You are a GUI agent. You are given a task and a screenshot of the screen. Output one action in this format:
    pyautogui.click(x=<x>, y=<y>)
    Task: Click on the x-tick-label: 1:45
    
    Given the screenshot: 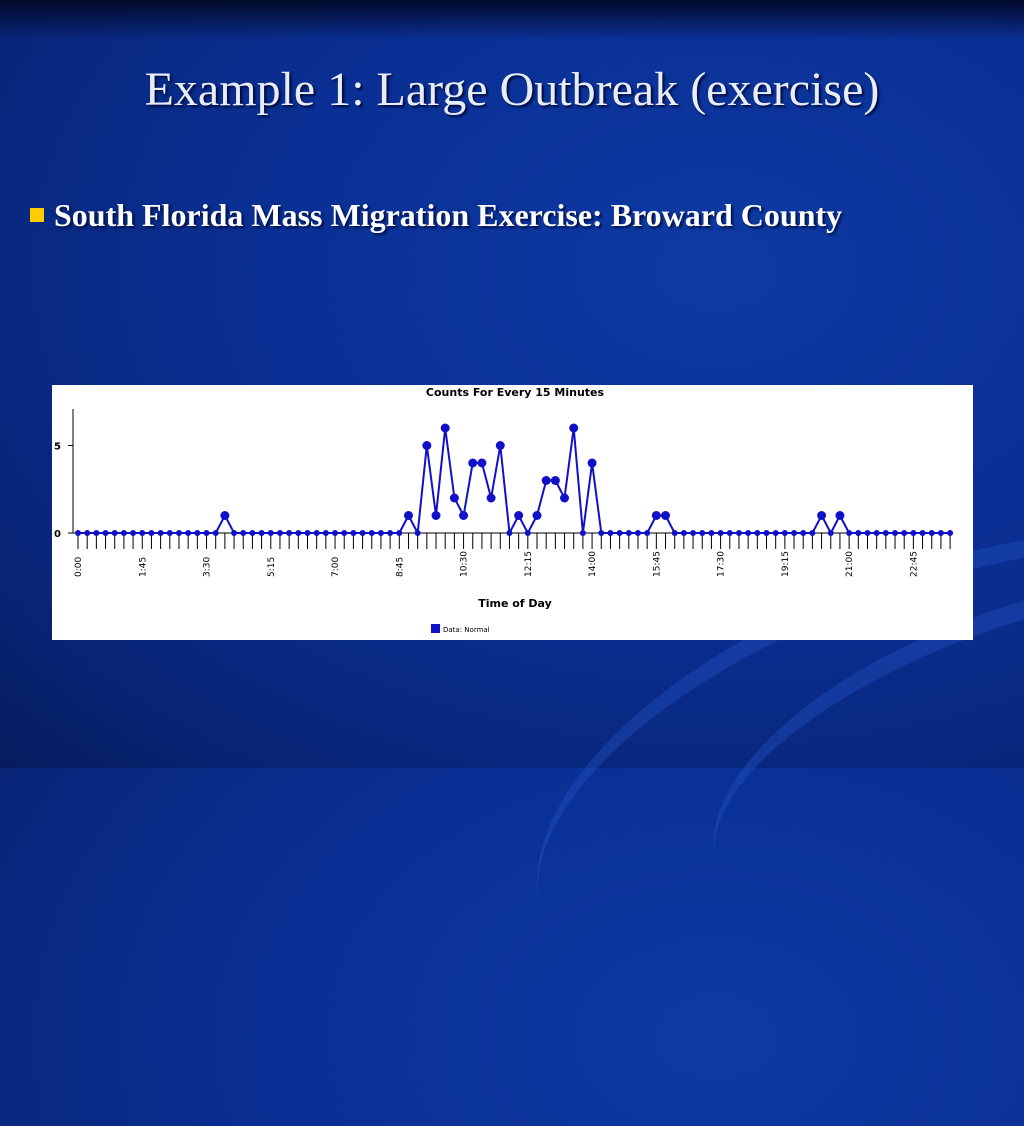 What is the action you would take?
    pyautogui.click(x=143, y=567)
    